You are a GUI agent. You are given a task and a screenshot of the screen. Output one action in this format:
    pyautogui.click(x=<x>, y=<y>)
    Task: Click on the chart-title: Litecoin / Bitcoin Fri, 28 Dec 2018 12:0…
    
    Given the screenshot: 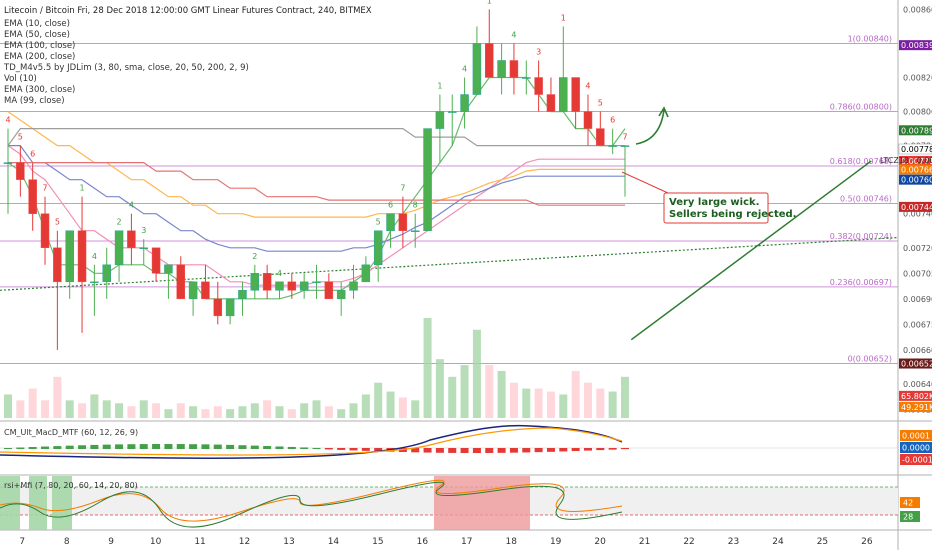 What is the action you would take?
    pyautogui.click(x=188, y=11)
    